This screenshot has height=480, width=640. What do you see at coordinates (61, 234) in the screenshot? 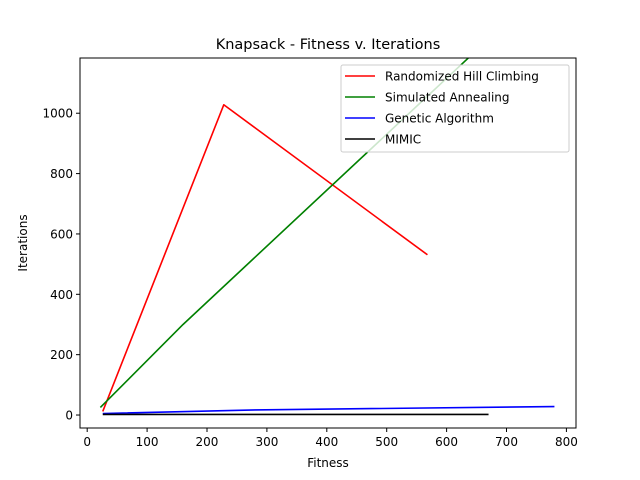
I see `y-tick-label: 600` at bounding box center [61, 234].